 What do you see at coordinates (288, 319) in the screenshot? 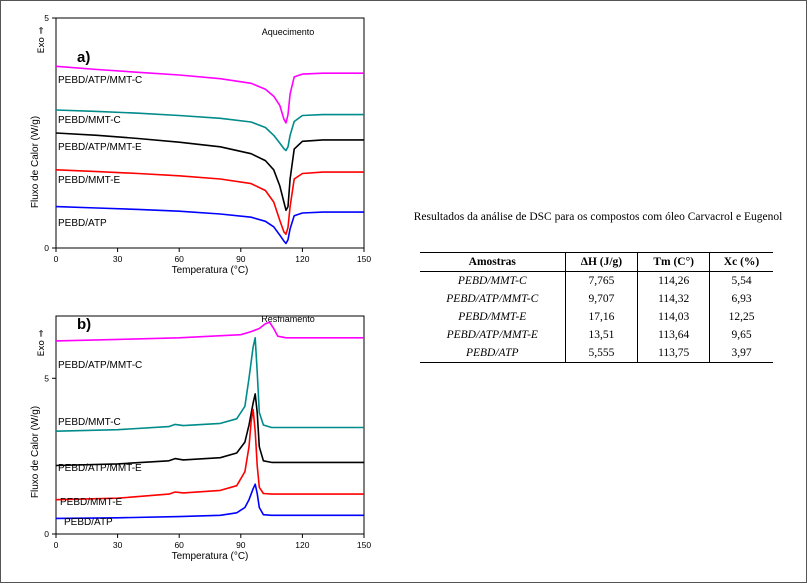
I see `panel-annotation: Resfriamento` at bounding box center [288, 319].